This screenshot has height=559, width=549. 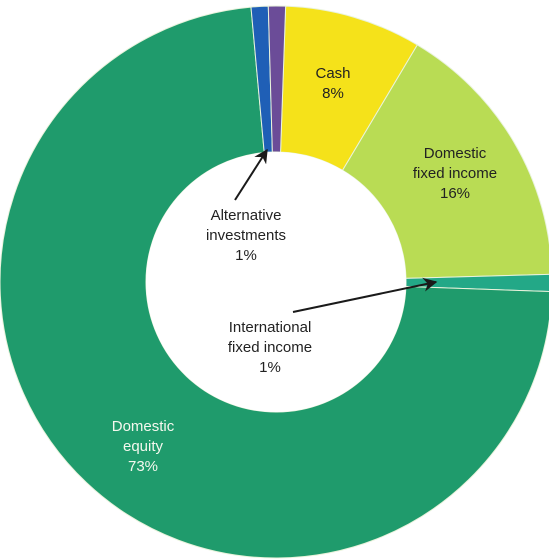 What do you see at coordinates (251, 174) in the screenshot?
I see `arrow-alternative-investments` at bounding box center [251, 174].